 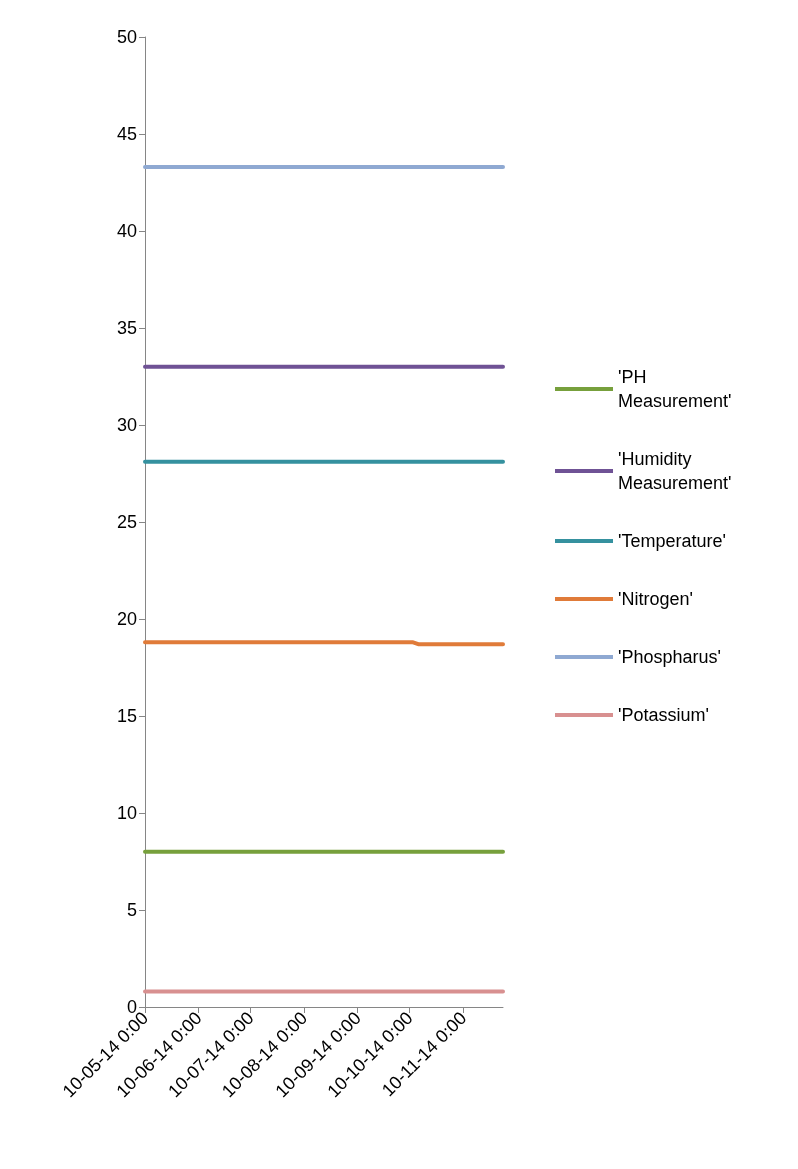 I want to click on y-tick-label: 50, so click(x=126, y=37).